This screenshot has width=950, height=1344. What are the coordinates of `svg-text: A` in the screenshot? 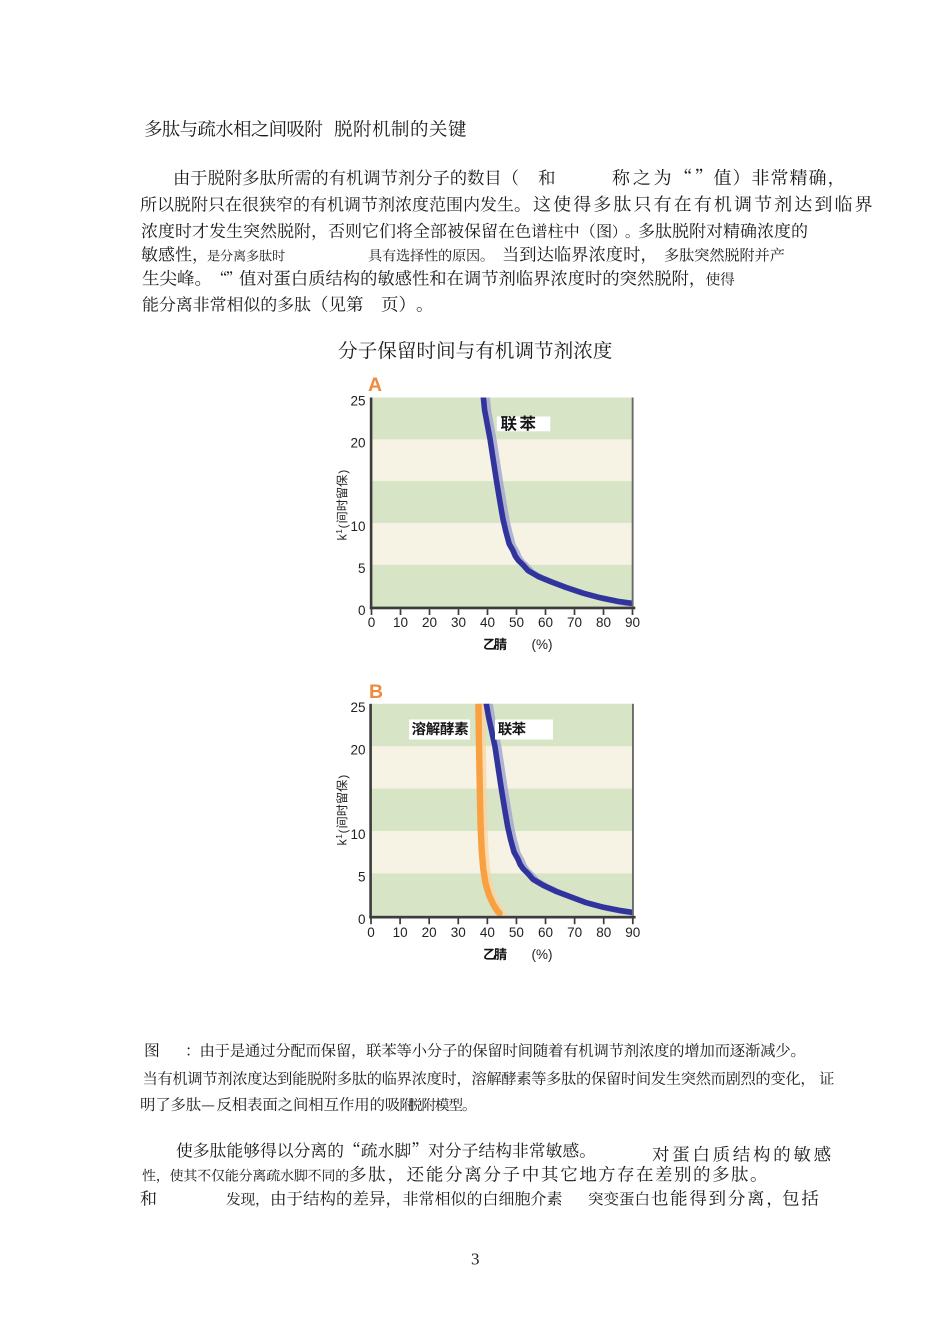 It's located at (375, 385).